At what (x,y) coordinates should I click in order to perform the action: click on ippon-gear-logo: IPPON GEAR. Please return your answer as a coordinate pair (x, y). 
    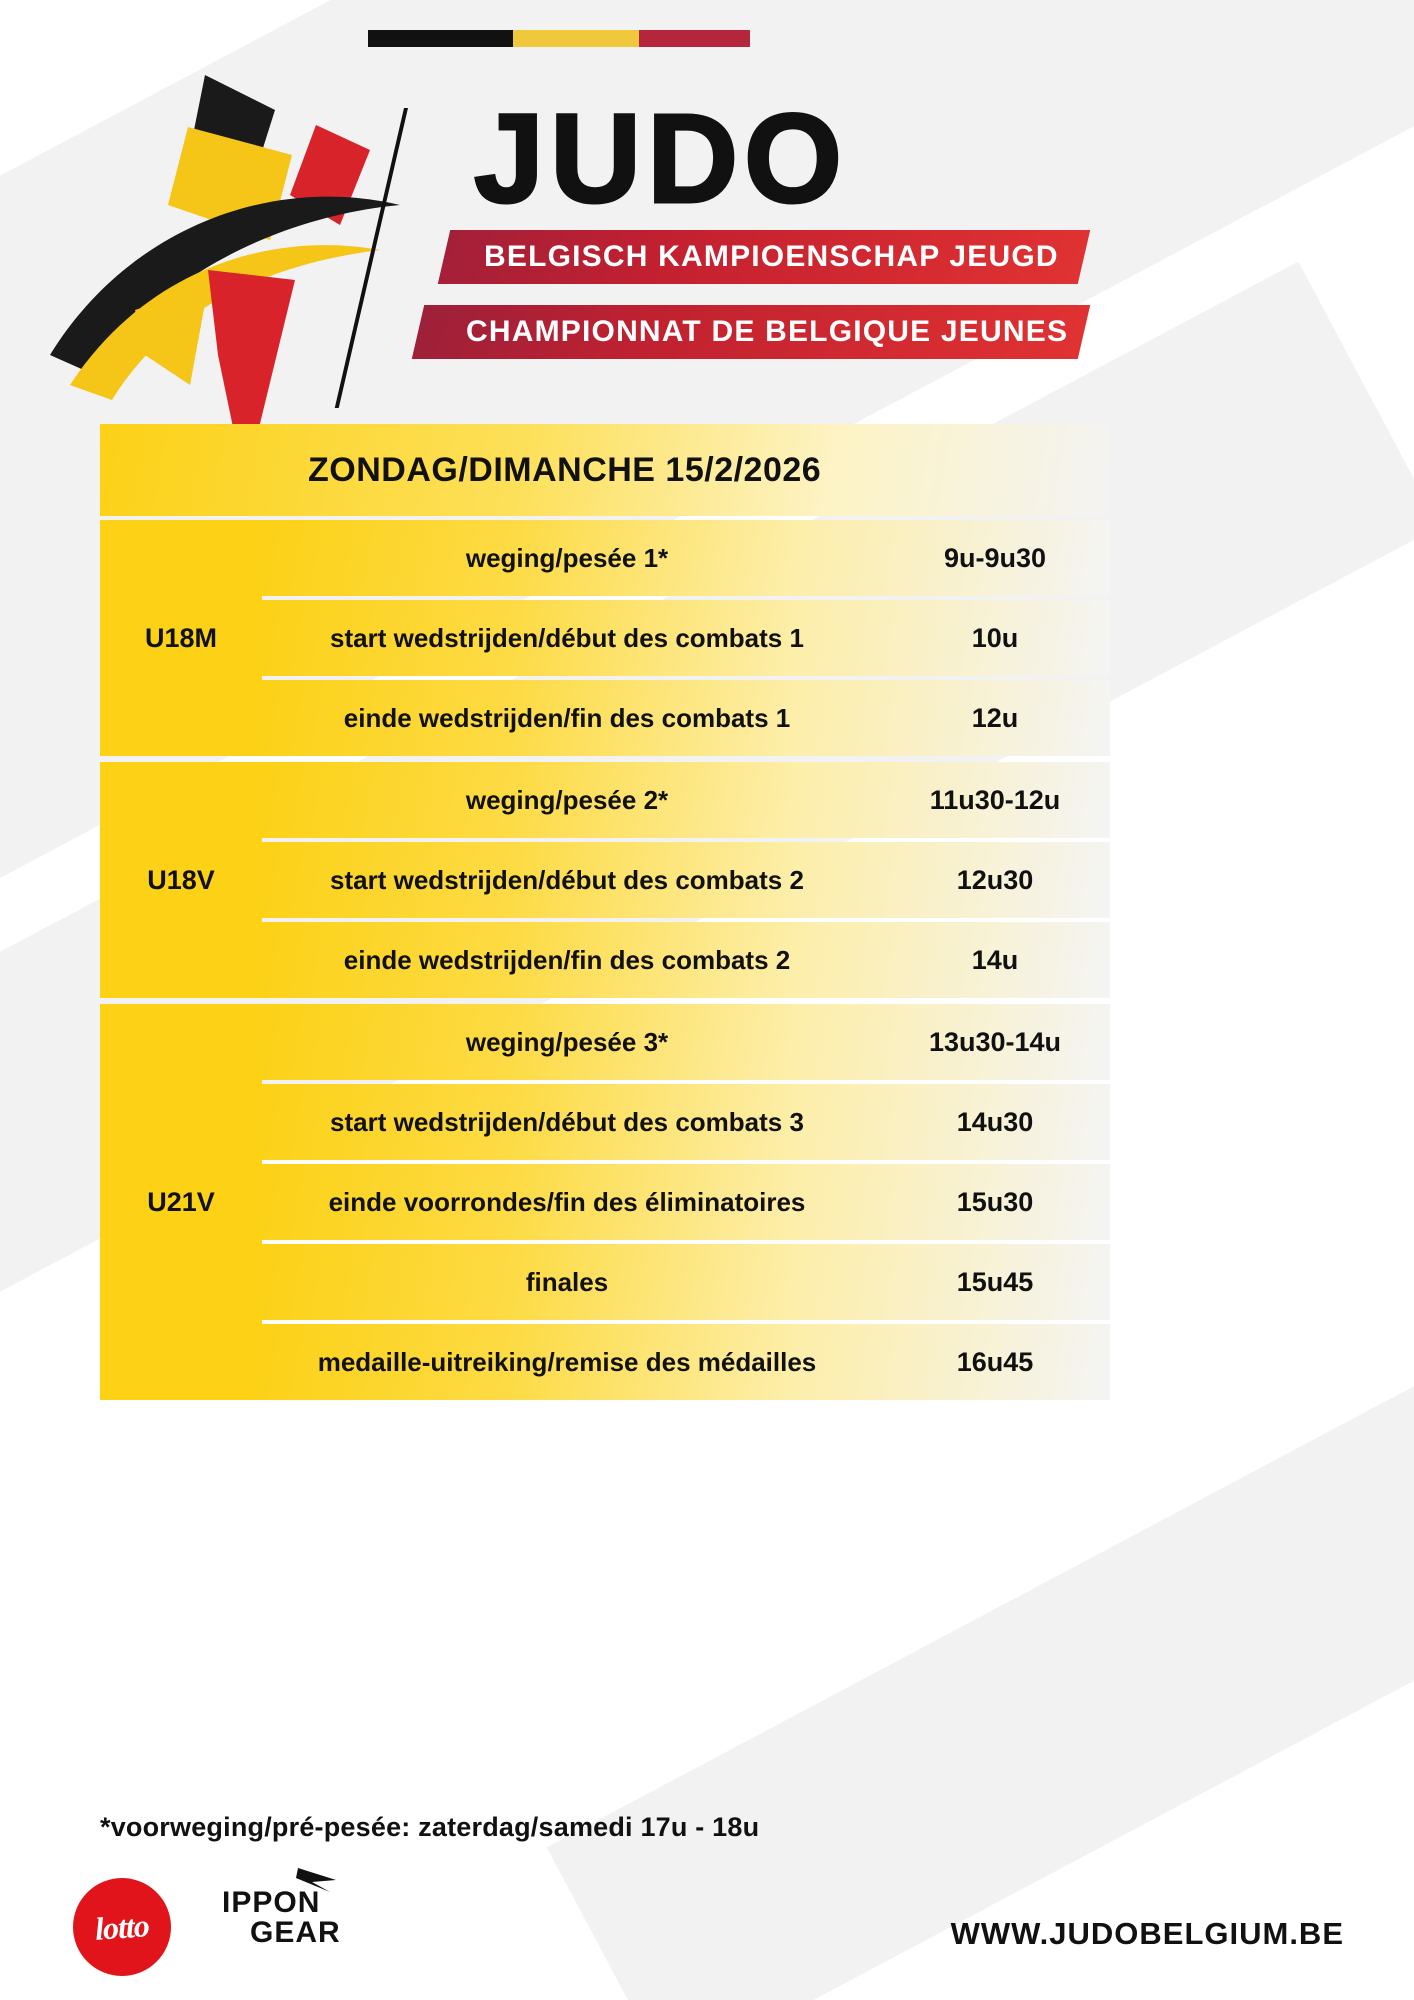
    Looking at the image, I should click on (281, 1908).